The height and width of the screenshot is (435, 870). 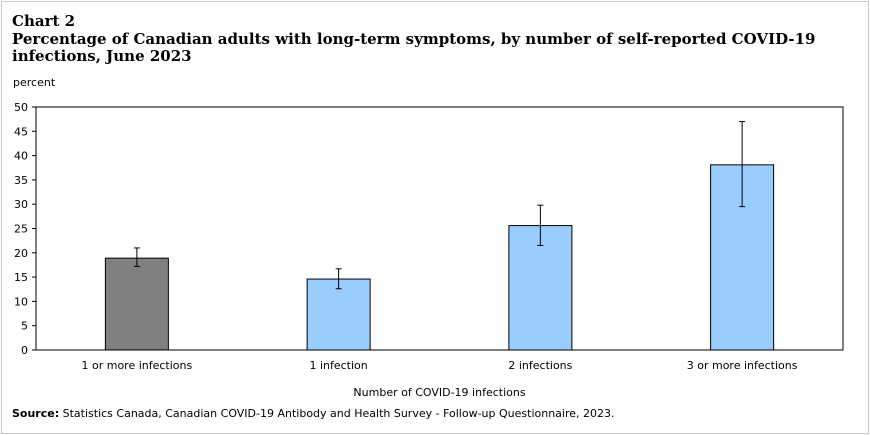 What do you see at coordinates (21, 131) in the screenshot?
I see `y-tick-label: 45` at bounding box center [21, 131].